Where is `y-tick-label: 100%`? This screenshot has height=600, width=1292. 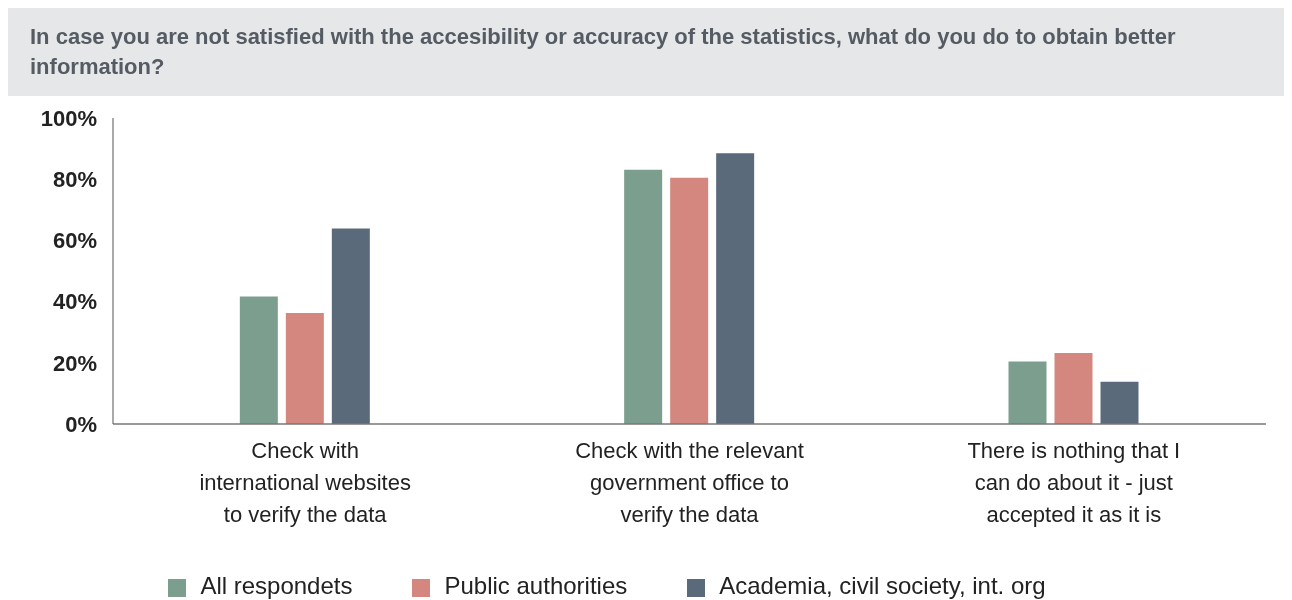 y-tick-label: 100% is located at coordinates (68, 118).